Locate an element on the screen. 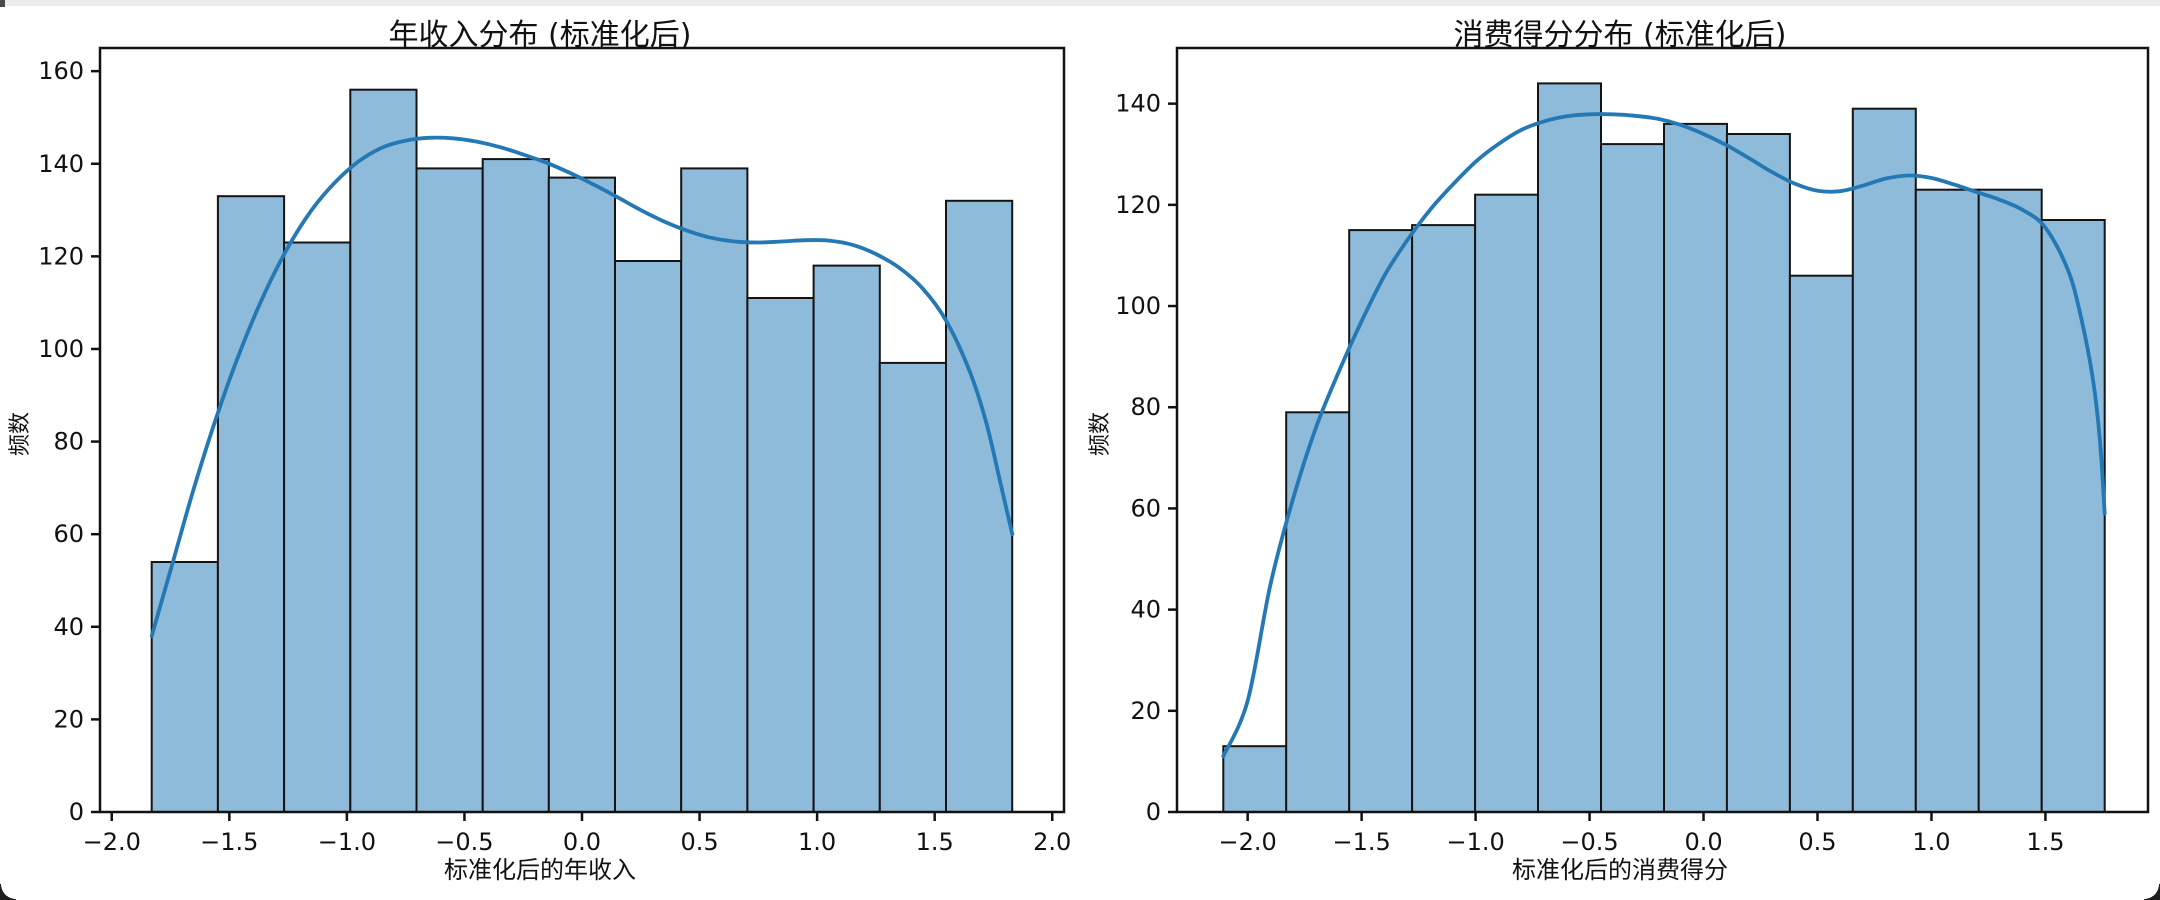 This screenshot has width=2160, height=900. window-top-left-edge is located at coordinates (2, 3).